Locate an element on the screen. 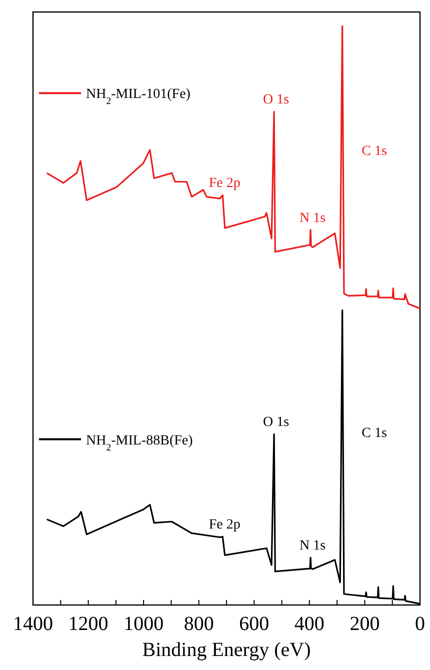 This screenshot has height=670, width=430. x-tick-label: 1200 is located at coordinates (88, 624).